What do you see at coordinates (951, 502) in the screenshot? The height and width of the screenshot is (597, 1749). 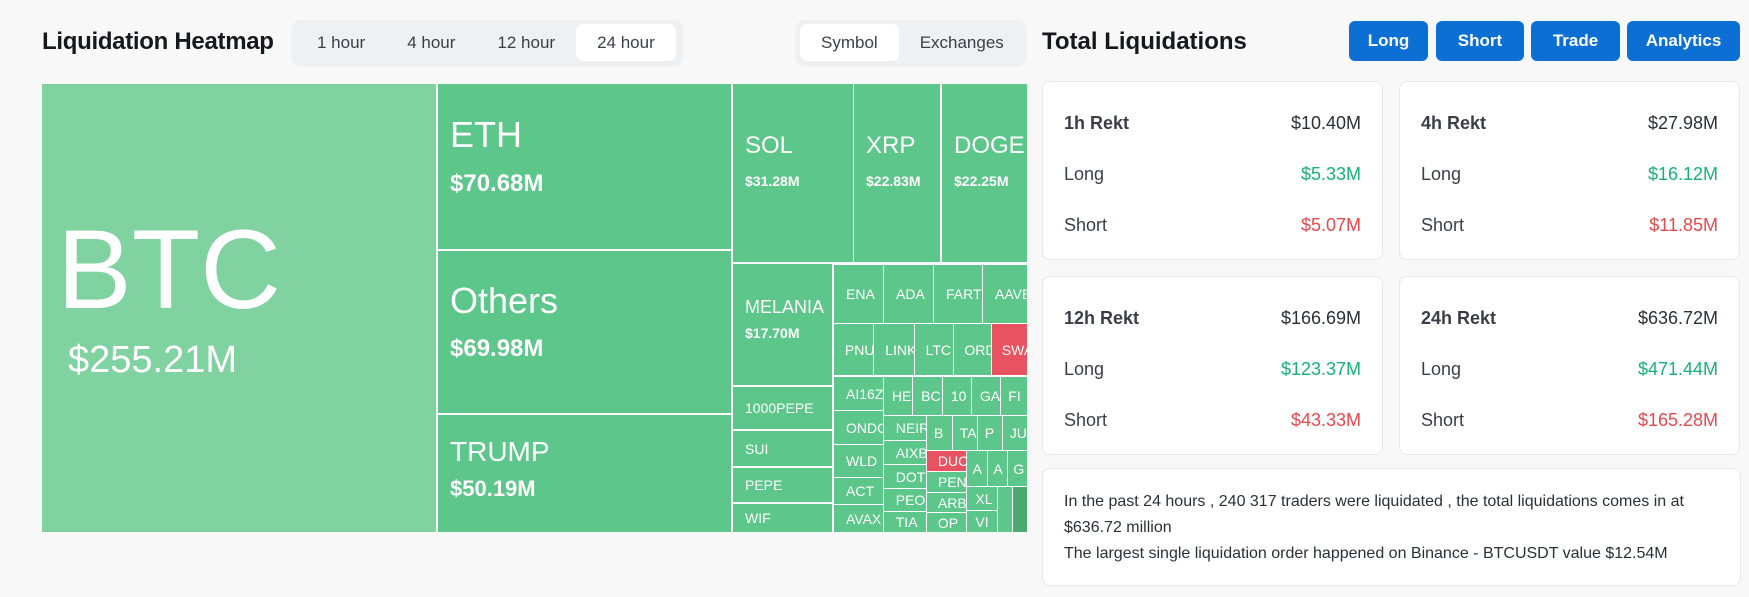 I see `tile-symbol: ARB` at bounding box center [951, 502].